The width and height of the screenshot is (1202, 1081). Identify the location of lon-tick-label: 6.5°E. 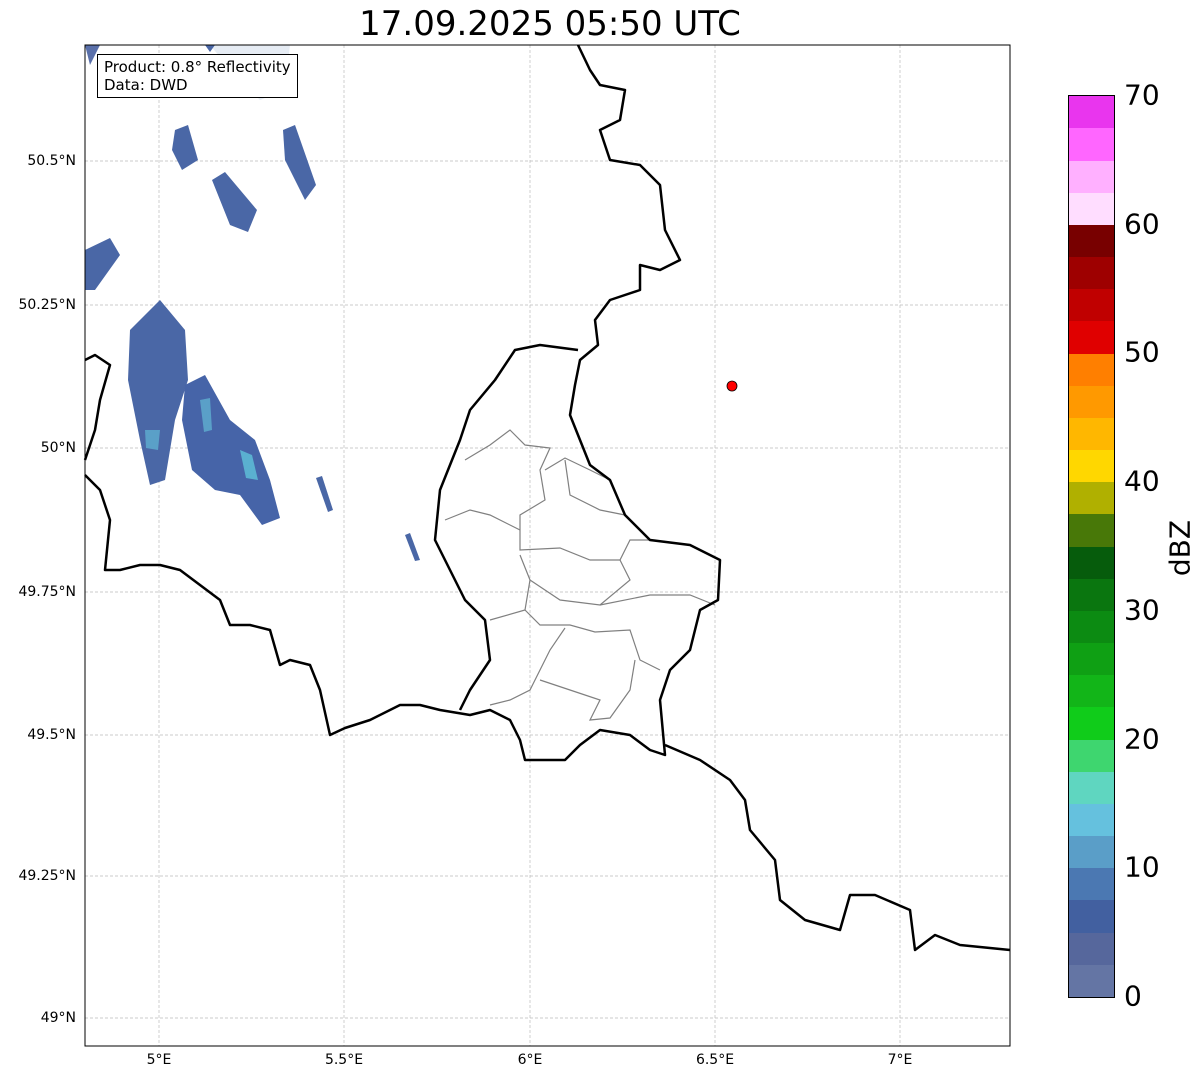
(715, 1060).